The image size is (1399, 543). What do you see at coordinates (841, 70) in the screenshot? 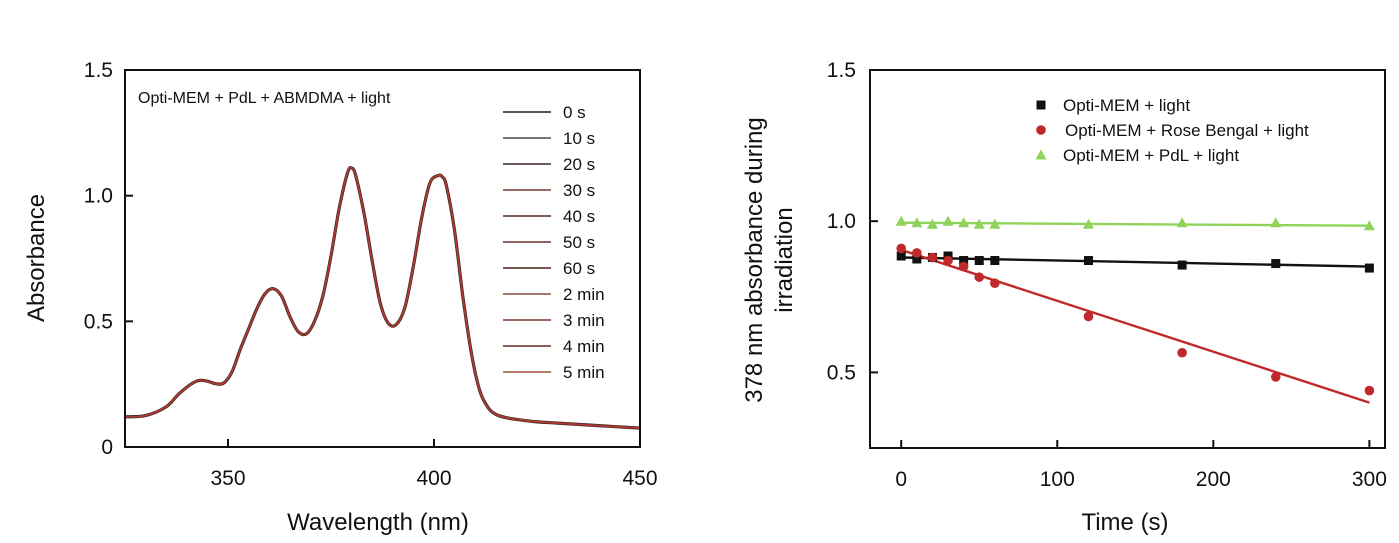
I see `right-y-tick-label: 1.5` at bounding box center [841, 70].